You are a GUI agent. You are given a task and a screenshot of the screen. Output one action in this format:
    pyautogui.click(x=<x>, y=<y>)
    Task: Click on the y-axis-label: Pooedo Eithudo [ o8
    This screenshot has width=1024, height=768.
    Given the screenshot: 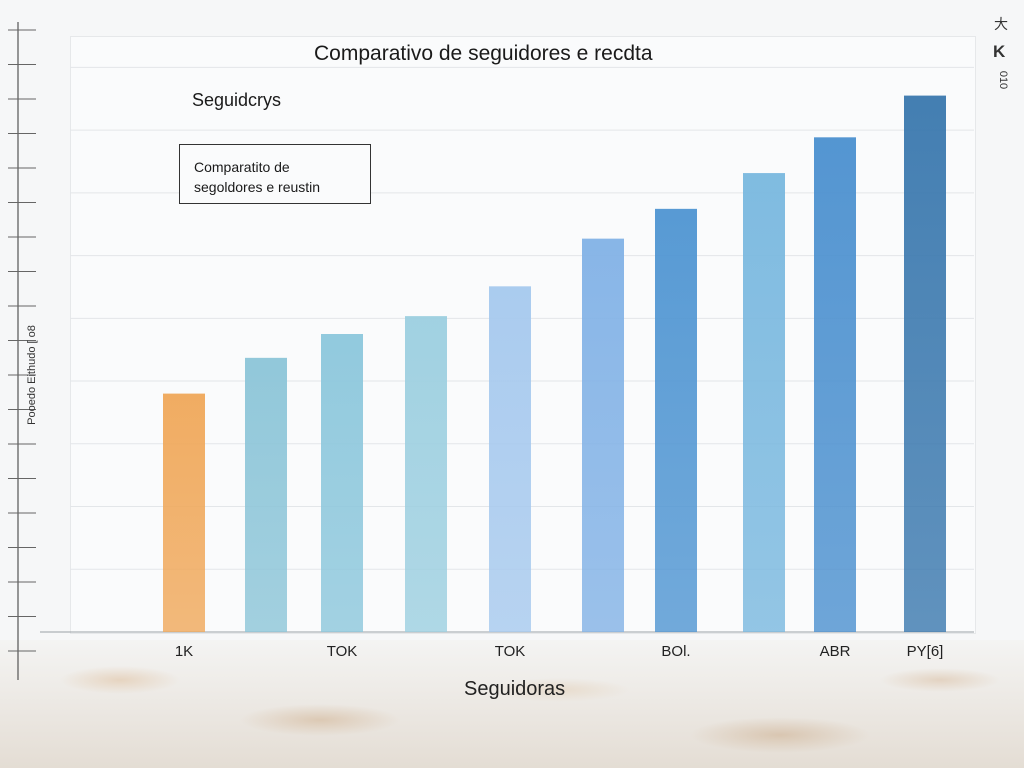 What is the action you would take?
    pyautogui.click(x=32, y=375)
    